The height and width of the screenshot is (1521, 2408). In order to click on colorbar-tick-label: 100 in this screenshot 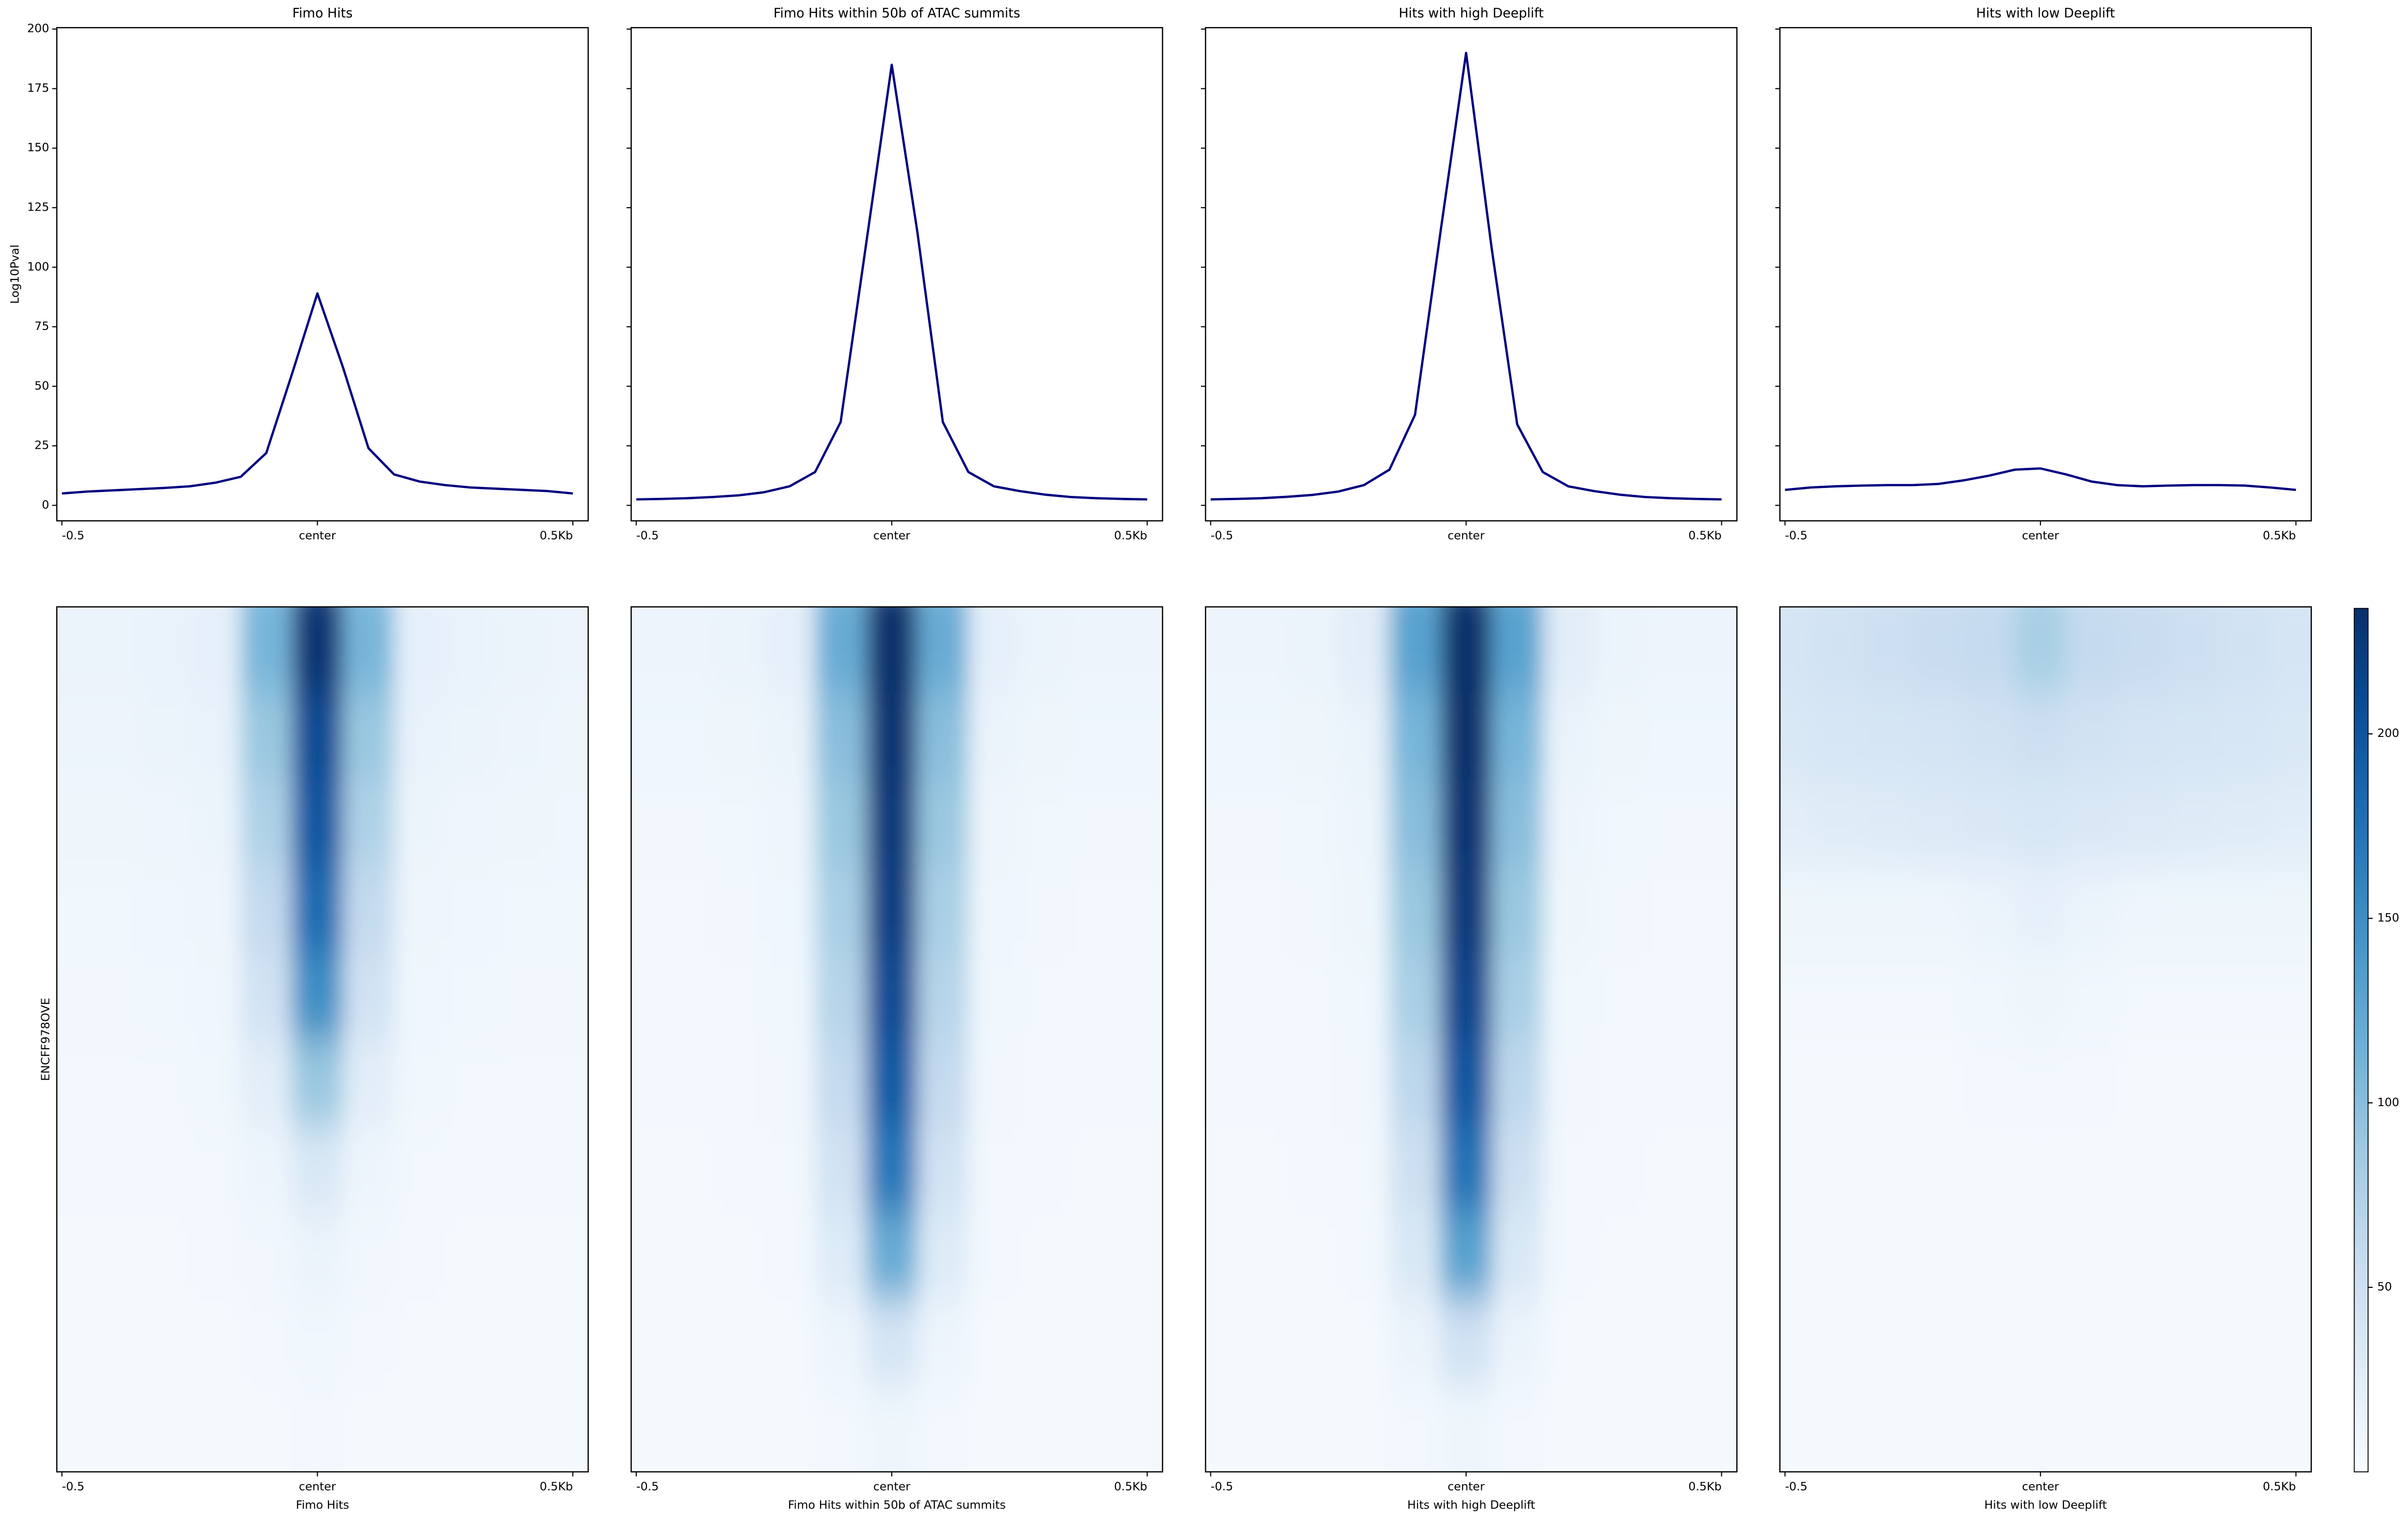, I will do `click(2388, 1102)`.